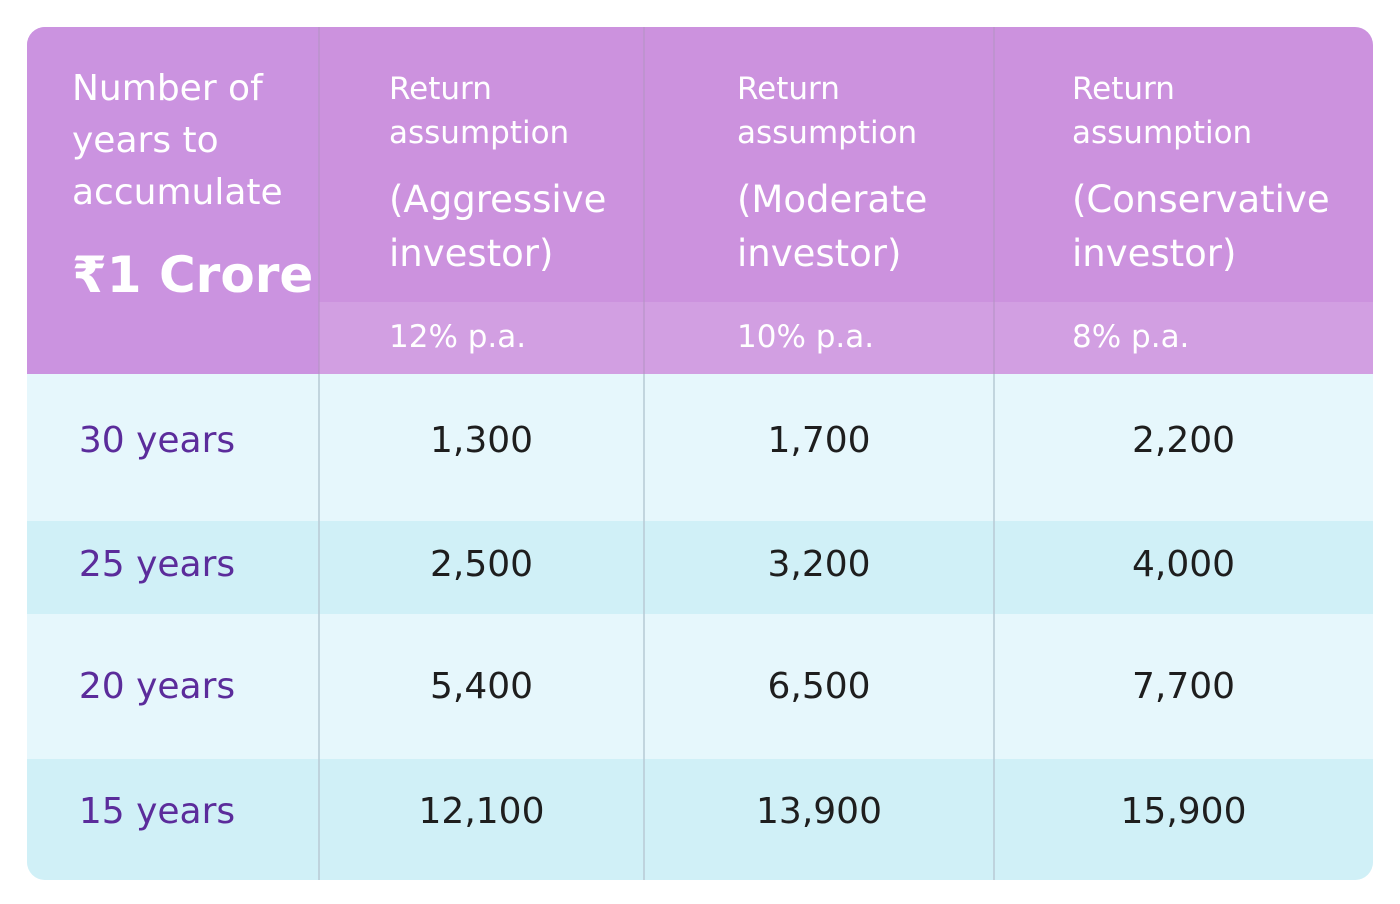 The width and height of the screenshot is (1400, 904). Describe the element at coordinates (1183, 440) in the screenshot. I see `value-conservative: 2,200` at that location.